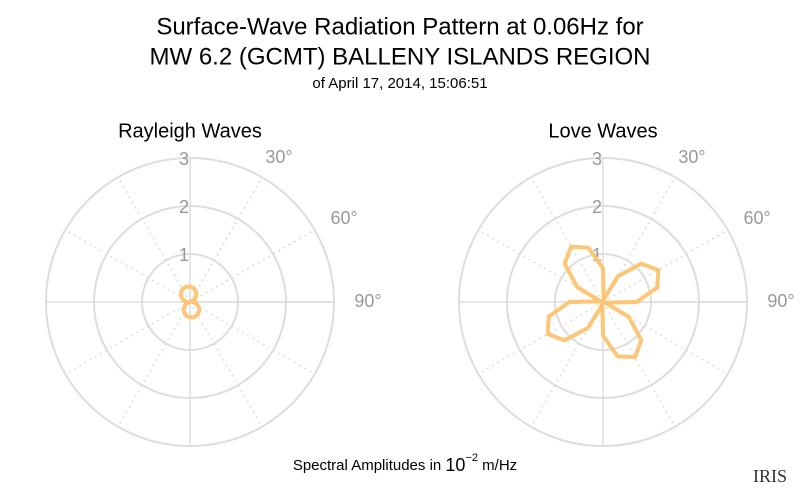 Image resolution: width=800 pixels, height=493 pixels. What do you see at coordinates (455, 465) in the screenshot?
I see `footnote-base: 10` at bounding box center [455, 465].